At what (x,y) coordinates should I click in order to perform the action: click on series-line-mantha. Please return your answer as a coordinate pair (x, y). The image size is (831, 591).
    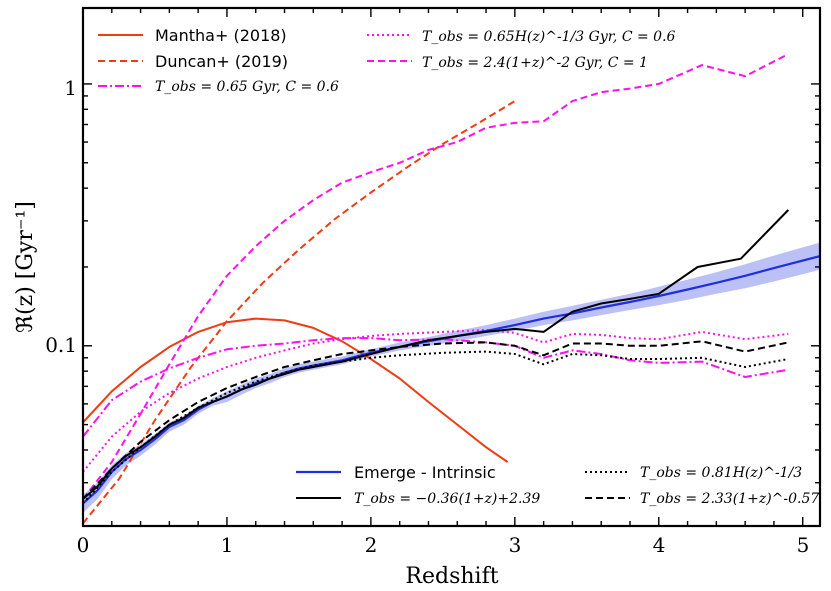
    Looking at the image, I should click on (296, 390).